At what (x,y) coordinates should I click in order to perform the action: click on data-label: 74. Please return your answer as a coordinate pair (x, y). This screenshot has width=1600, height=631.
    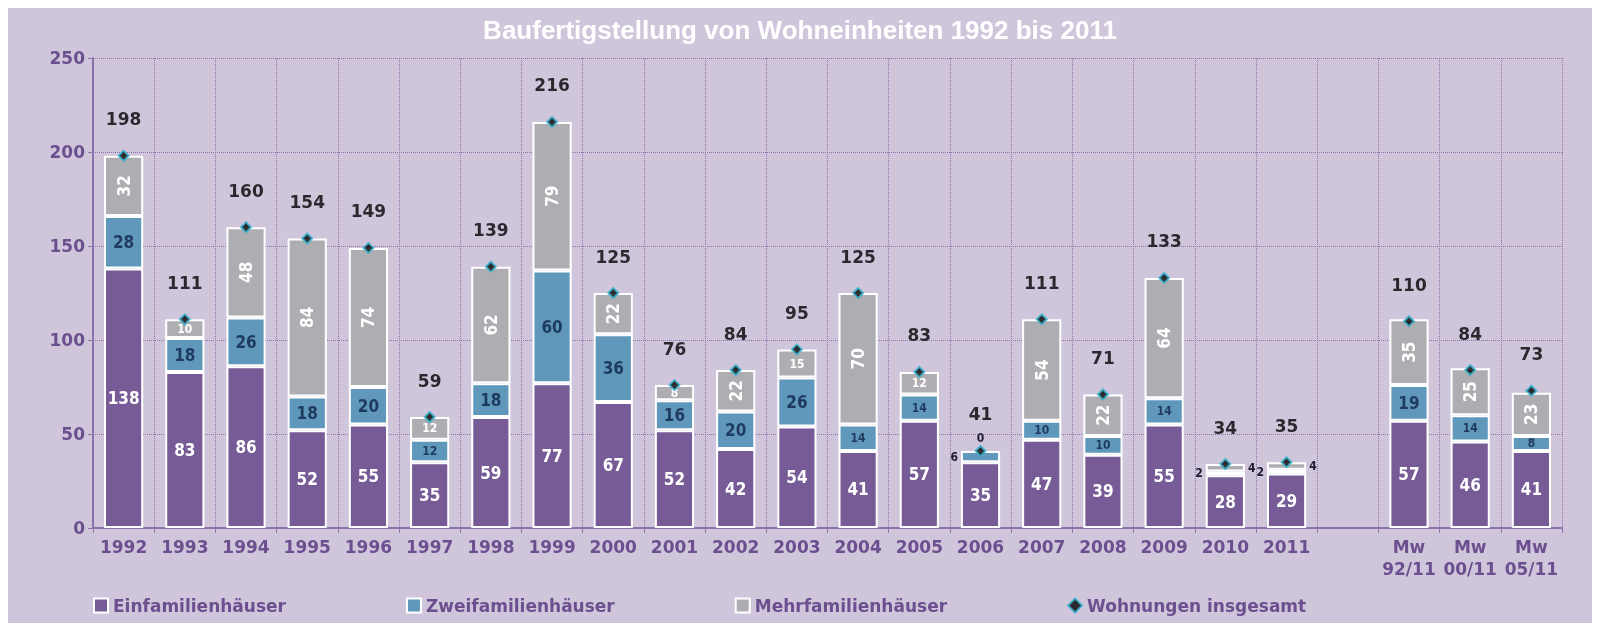
    Looking at the image, I should click on (368, 317).